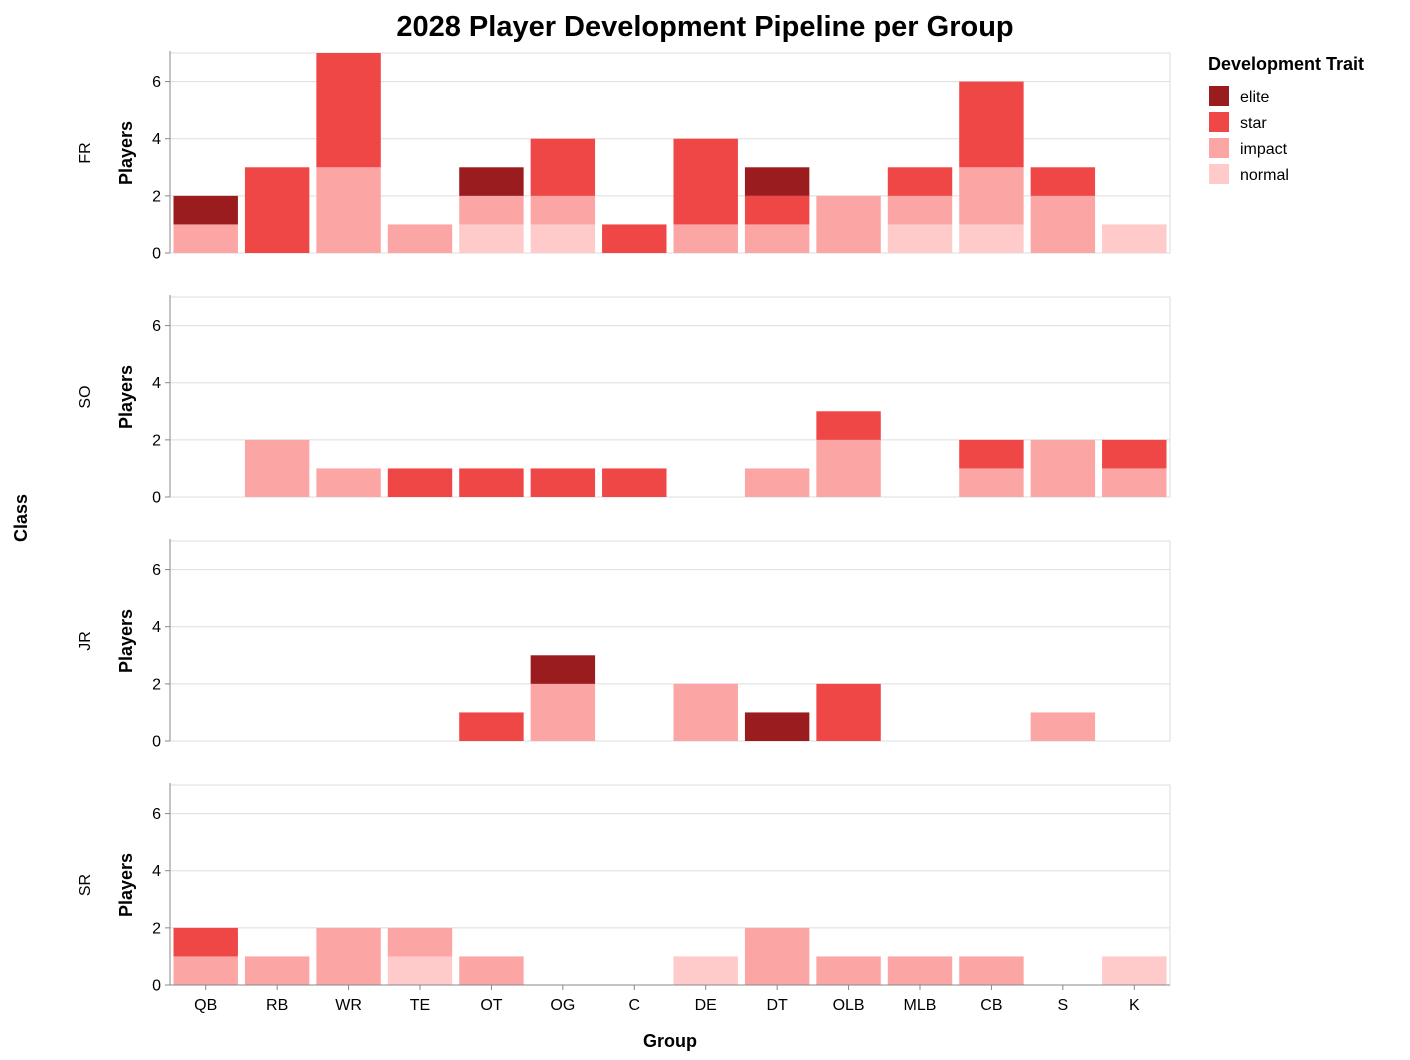  Describe the element at coordinates (562, 1005) in the screenshot. I see `x-tick-label: OG` at that location.